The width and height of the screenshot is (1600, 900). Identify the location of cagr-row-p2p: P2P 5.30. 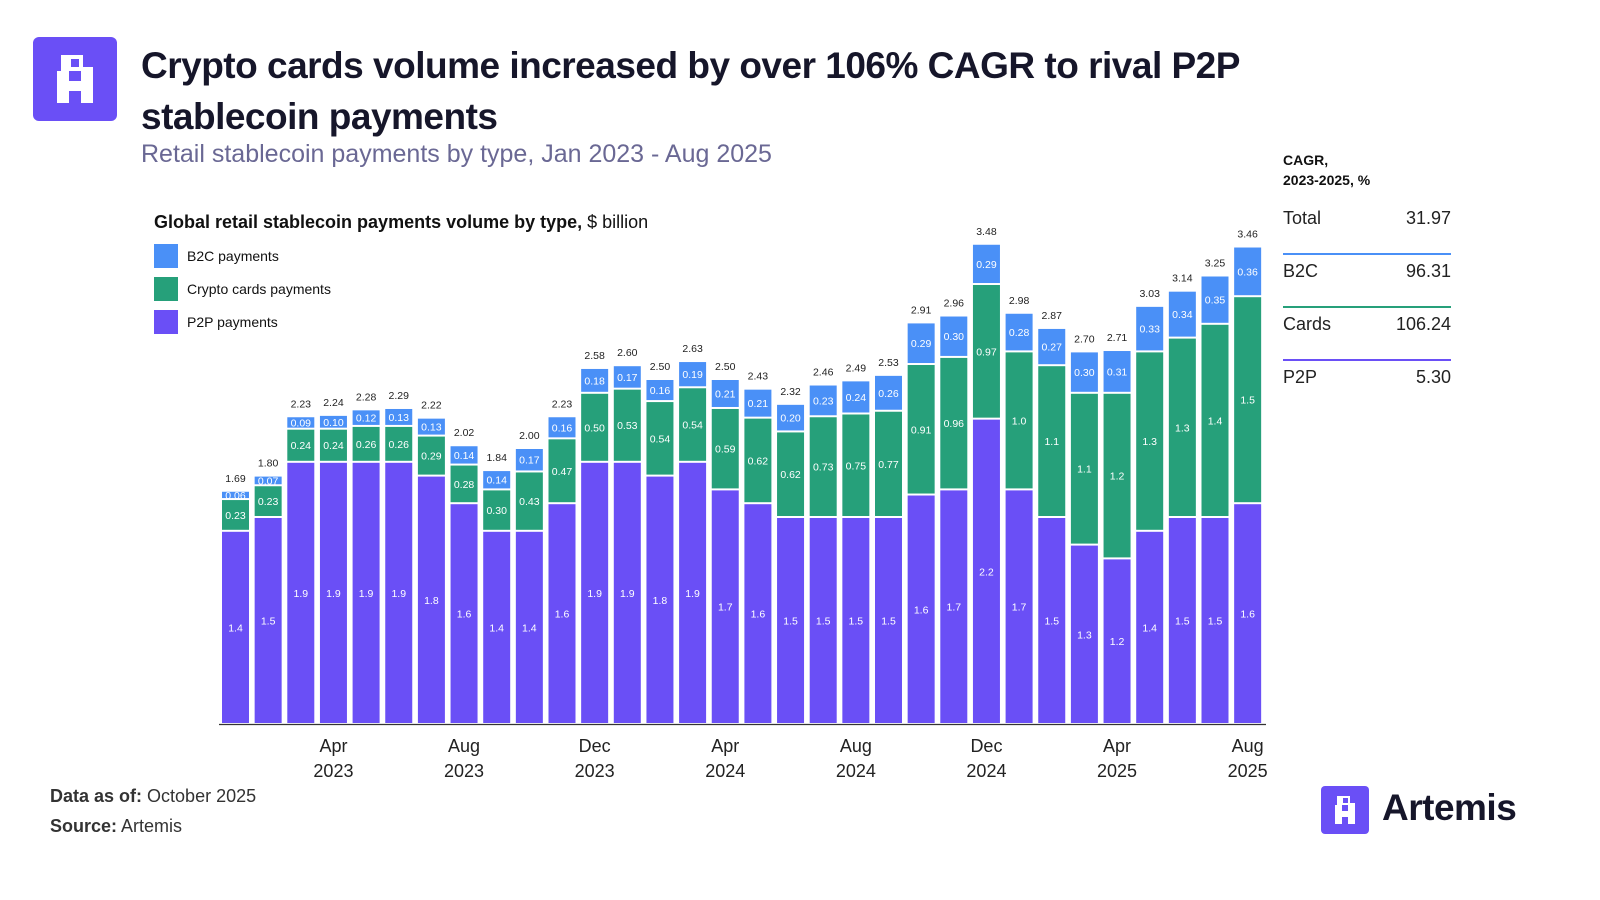
(1367, 377).